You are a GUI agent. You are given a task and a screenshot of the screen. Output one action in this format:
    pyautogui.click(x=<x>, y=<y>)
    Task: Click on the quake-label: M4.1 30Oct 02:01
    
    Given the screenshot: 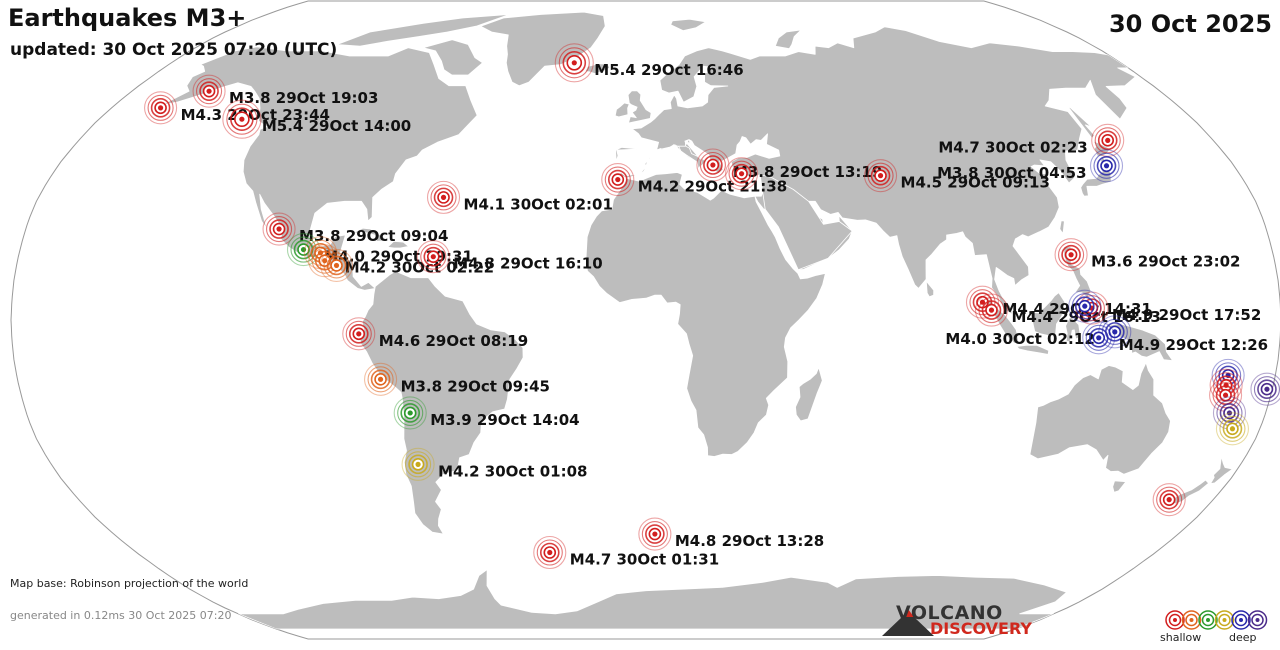 What is the action you would take?
    pyautogui.click(x=538, y=204)
    